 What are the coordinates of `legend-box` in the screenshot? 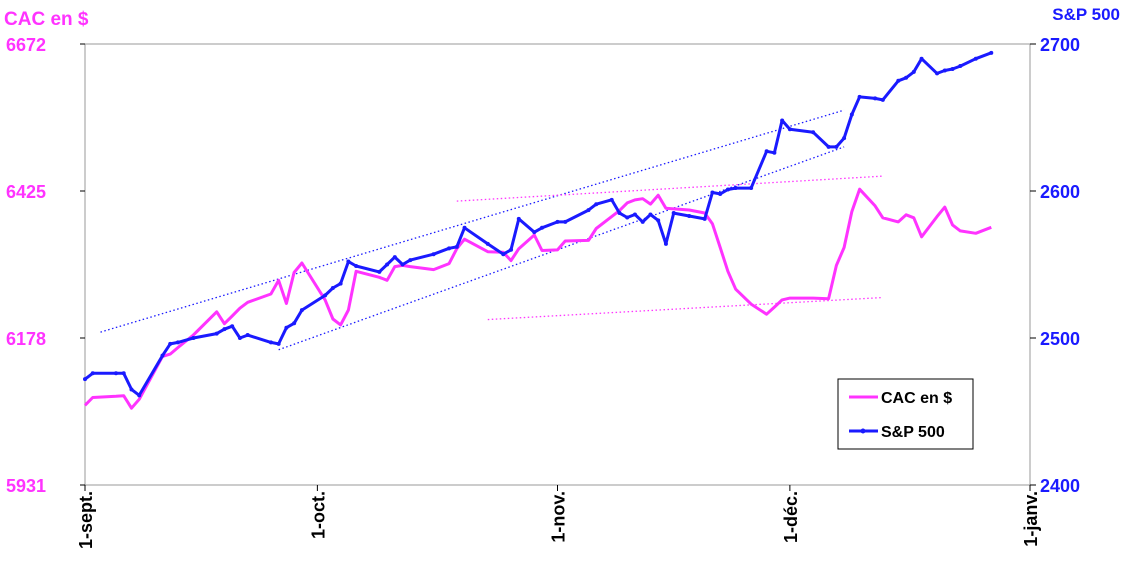 It's located at (905, 414).